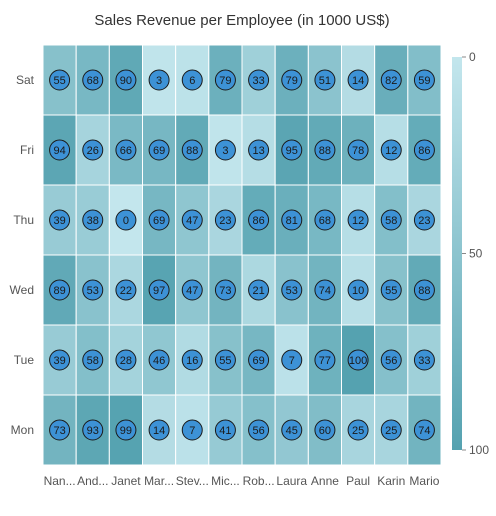 The width and height of the screenshot is (496, 516). What do you see at coordinates (325, 361) in the screenshot?
I see `cell-value-label: 77` at bounding box center [325, 361].